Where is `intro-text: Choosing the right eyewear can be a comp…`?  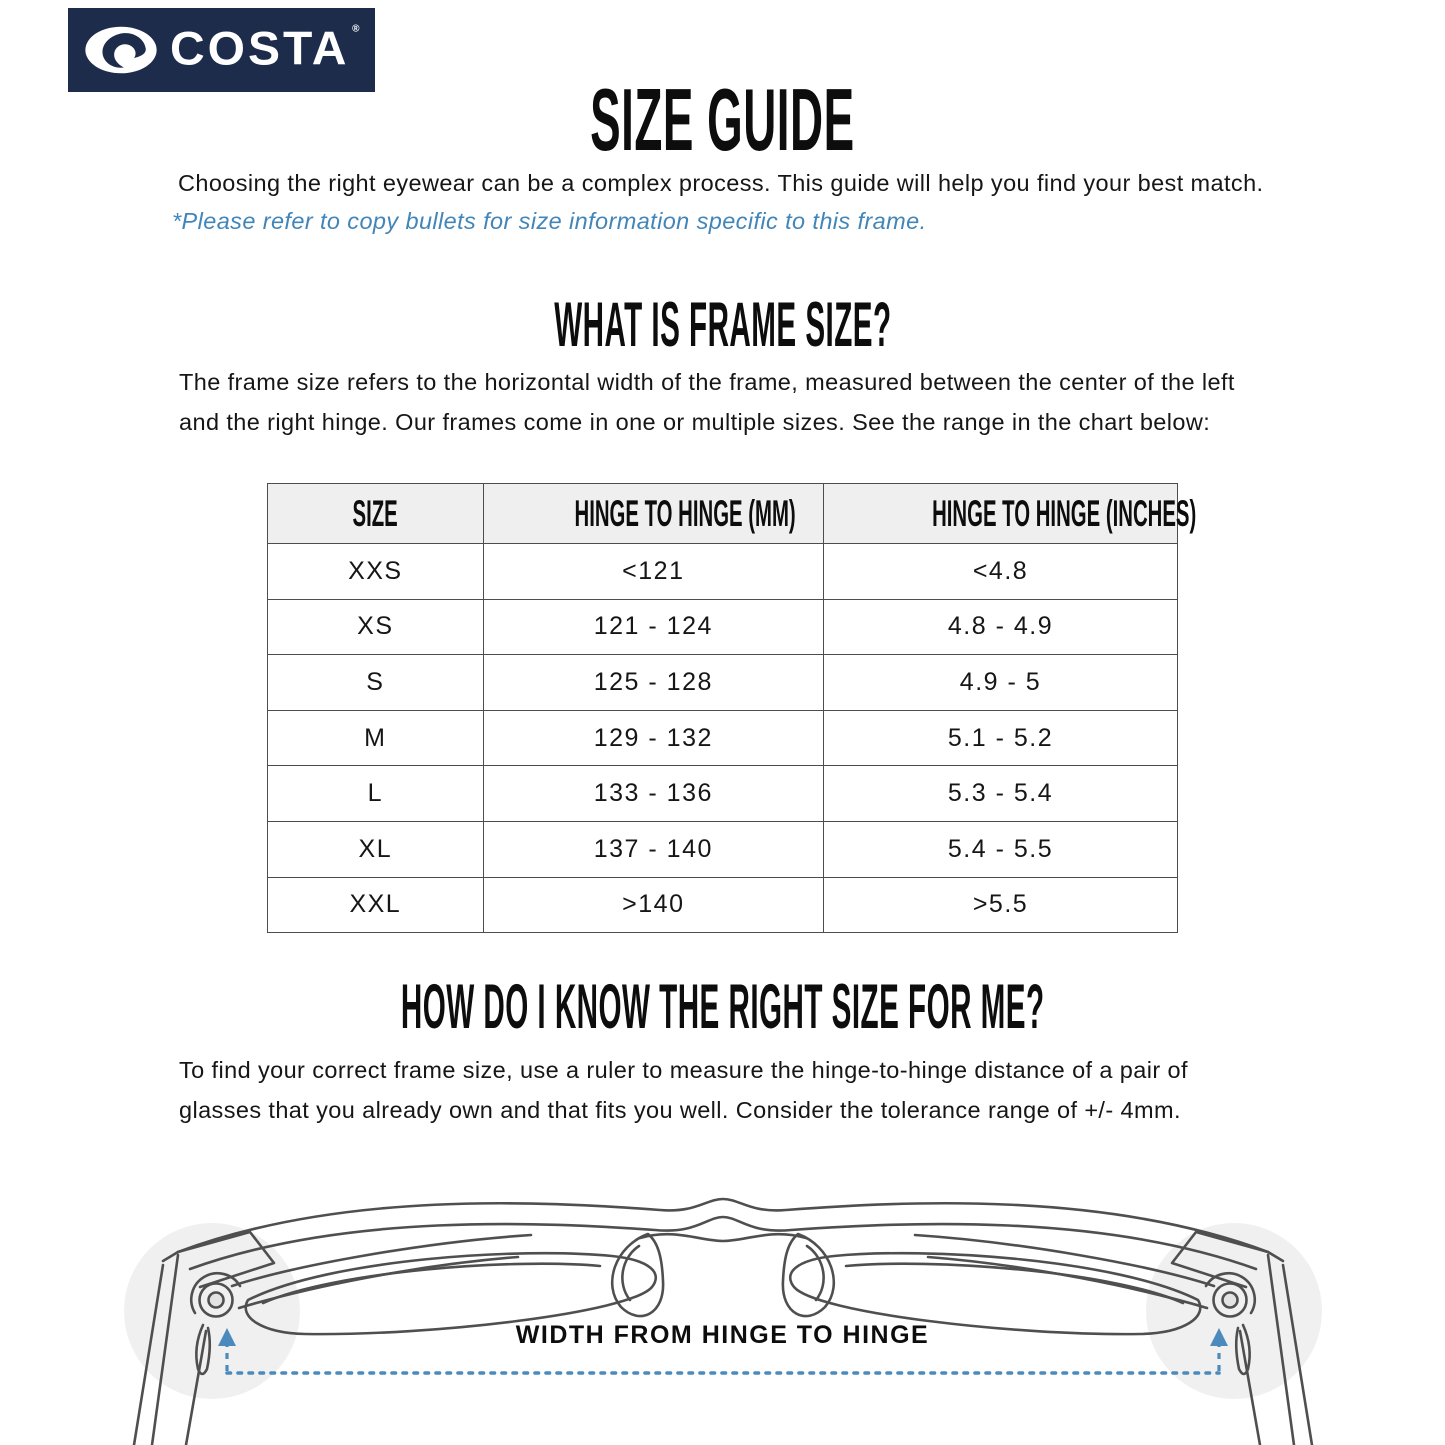
intro-text: Choosing the right eyewear can be a comp… is located at coordinates (721, 183).